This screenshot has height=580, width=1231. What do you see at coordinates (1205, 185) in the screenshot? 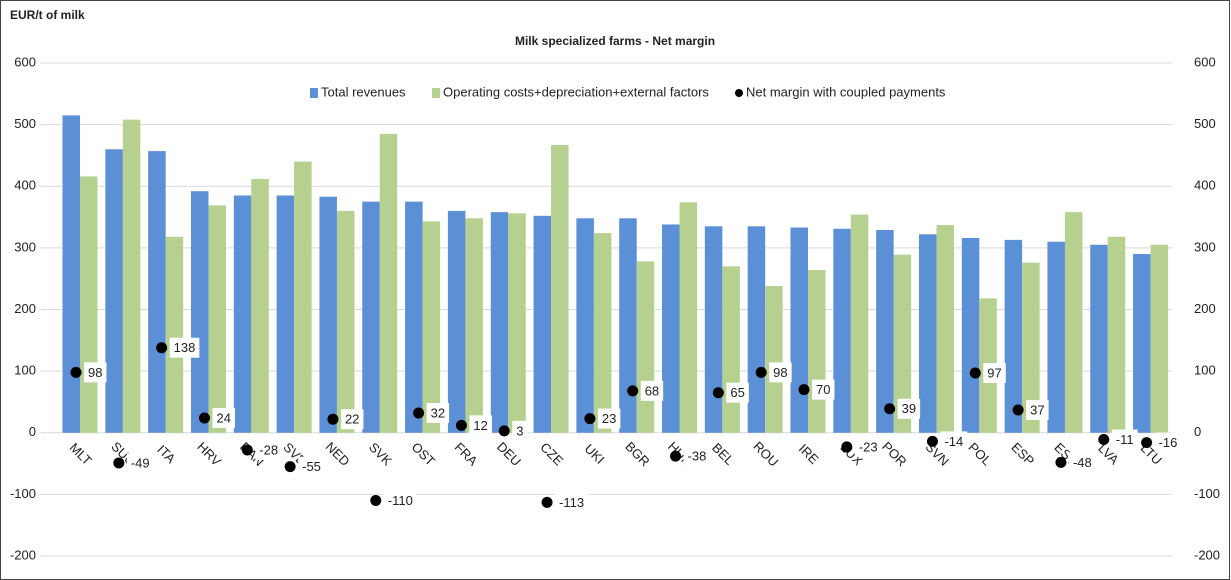
I see `y2-tick-label: 400` at bounding box center [1205, 185].